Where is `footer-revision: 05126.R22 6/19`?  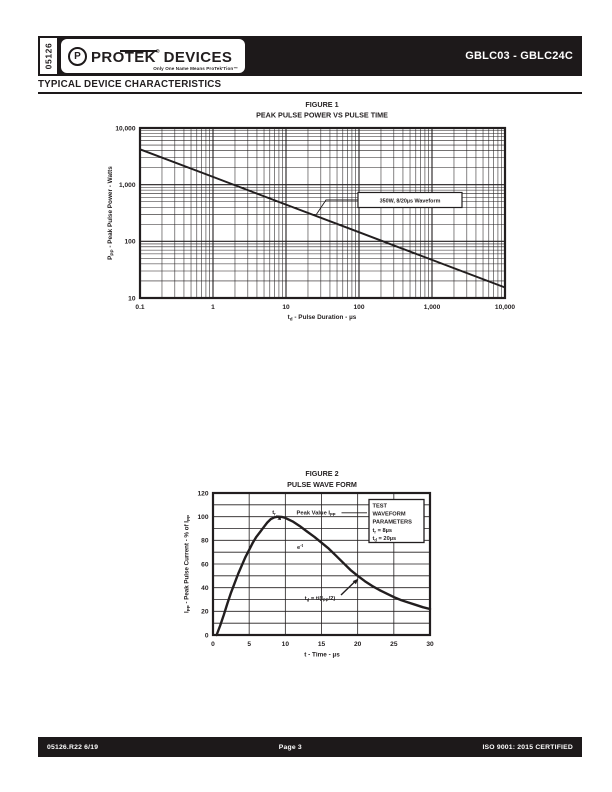 footer-revision: 05126.R22 6/19 is located at coordinates (73, 747).